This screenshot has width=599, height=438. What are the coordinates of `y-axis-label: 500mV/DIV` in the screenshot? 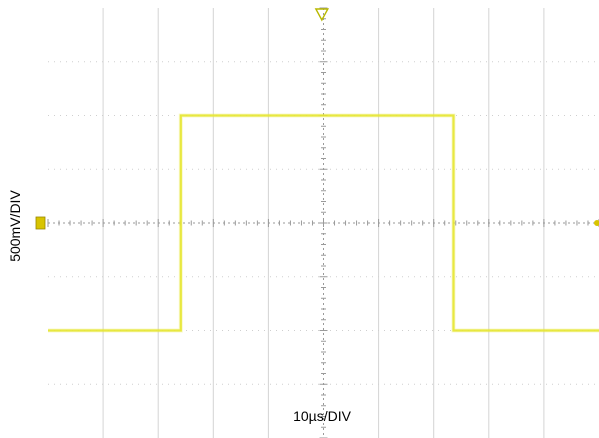 It's located at (15, 226).